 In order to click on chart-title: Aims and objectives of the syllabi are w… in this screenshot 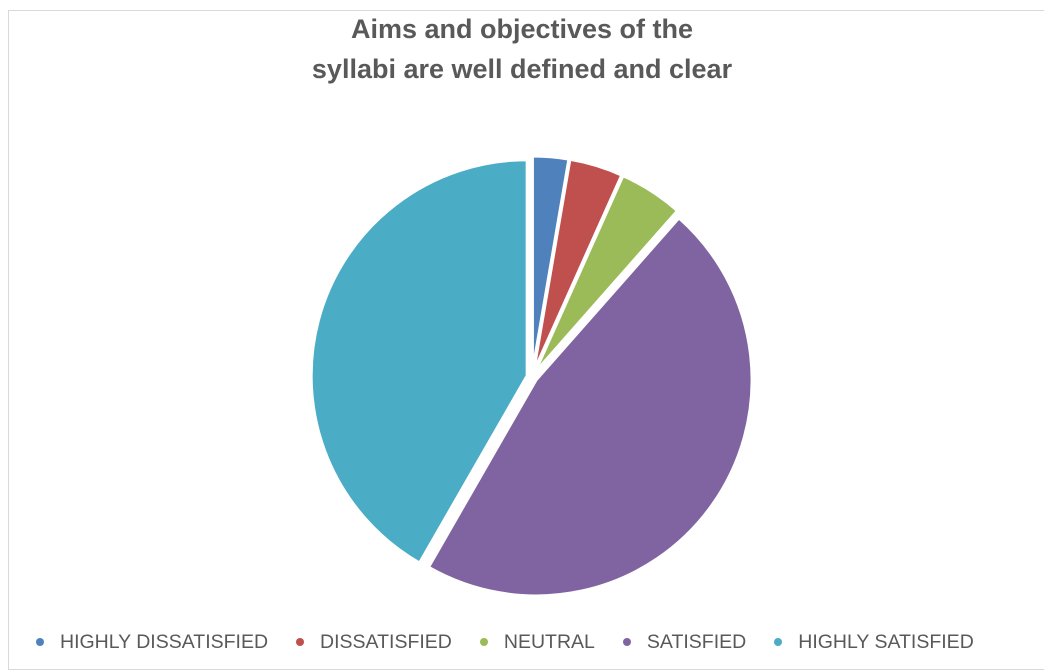, I will do `click(522, 49)`.